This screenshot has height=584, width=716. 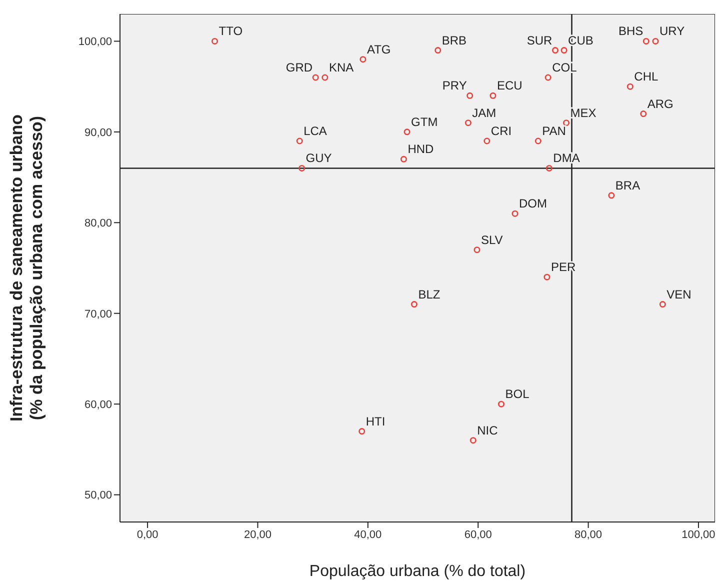 I want to click on annotation: CHL, so click(x=646, y=77).